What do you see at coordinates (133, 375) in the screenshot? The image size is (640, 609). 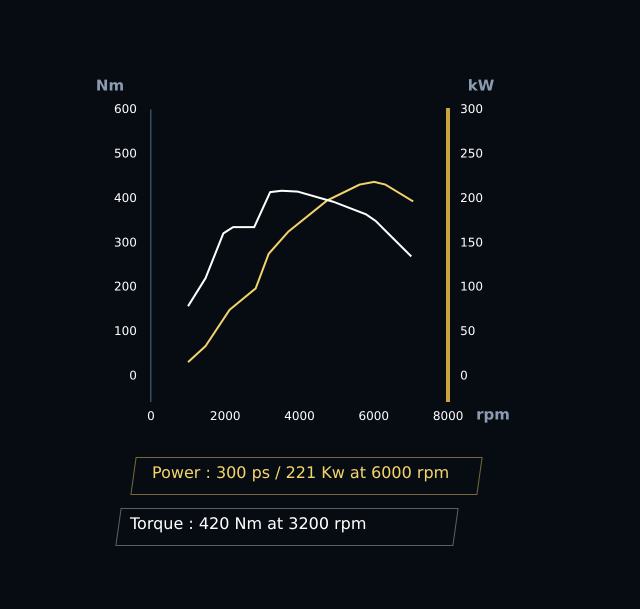 I see `y-tick-label: 0` at bounding box center [133, 375].